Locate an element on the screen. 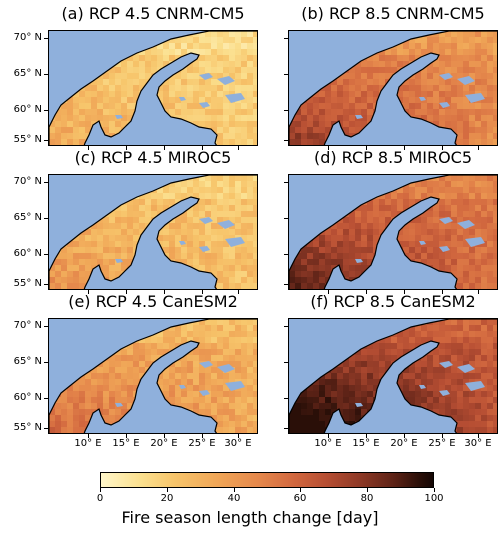 The image size is (500, 536). panel-title: (e) RCP 4.5 CanESM2 is located at coordinates (153, 301).